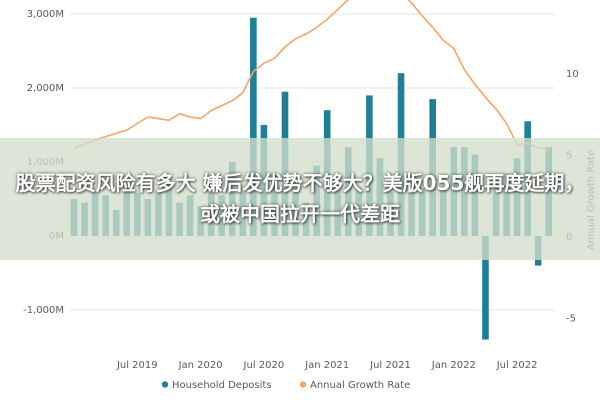 The image size is (600, 400). I want to click on headline-title: 股票配资风险有多大 嫌后发优势不够大？美版055舰再度延期，或被中国拉开一代差距, so click(300, 198).